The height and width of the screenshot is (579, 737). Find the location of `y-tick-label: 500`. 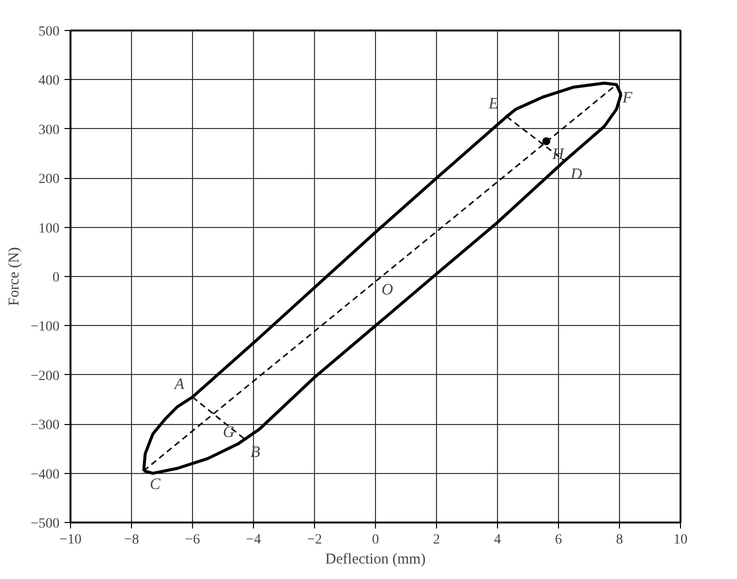

y-tick-label: 500 is located at coordinates (49, 32).